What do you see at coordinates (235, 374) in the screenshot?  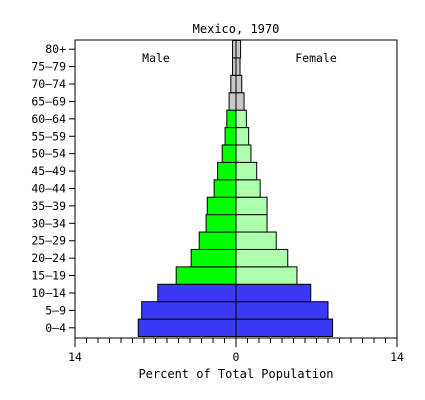 I see `x-axis-title: Percent of Total Population` at bounding box center [235, 374].